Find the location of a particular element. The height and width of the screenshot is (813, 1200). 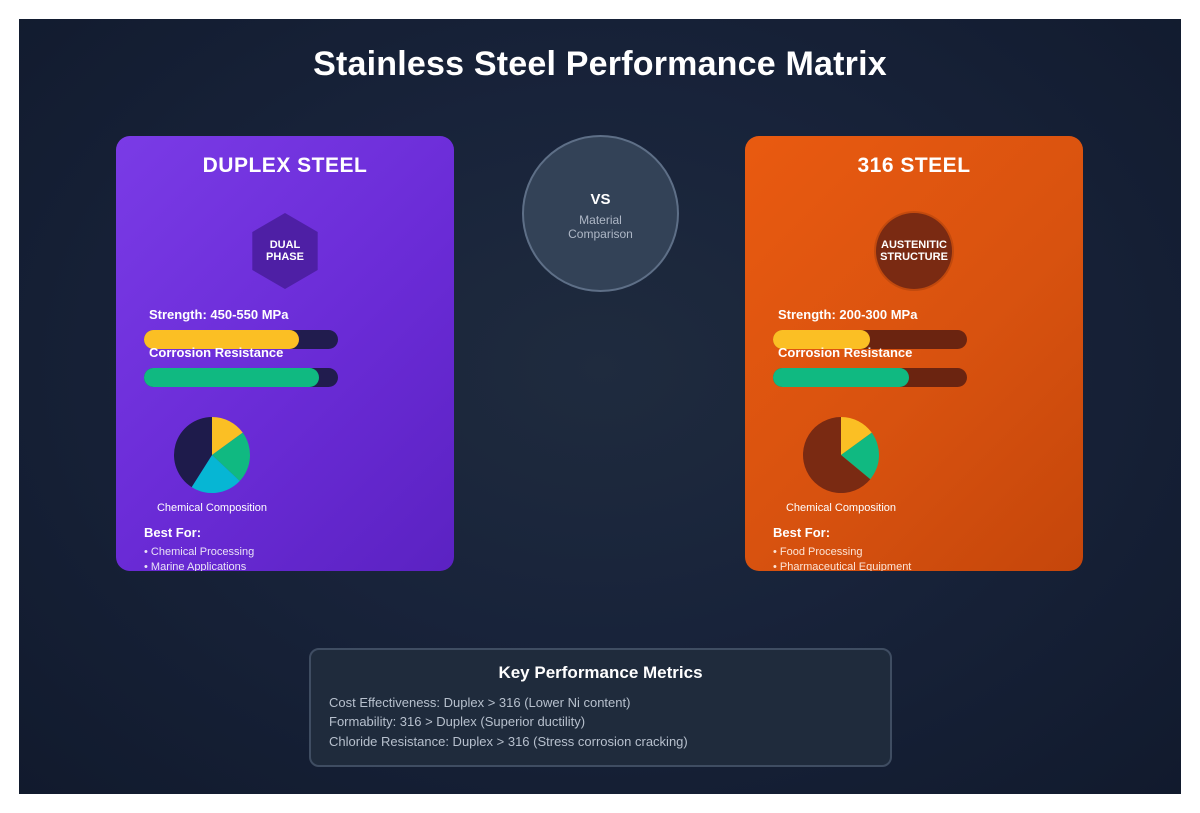

dual-phase-hexagon-badge: DUAL PHASE is located at coordinates (285, 251).